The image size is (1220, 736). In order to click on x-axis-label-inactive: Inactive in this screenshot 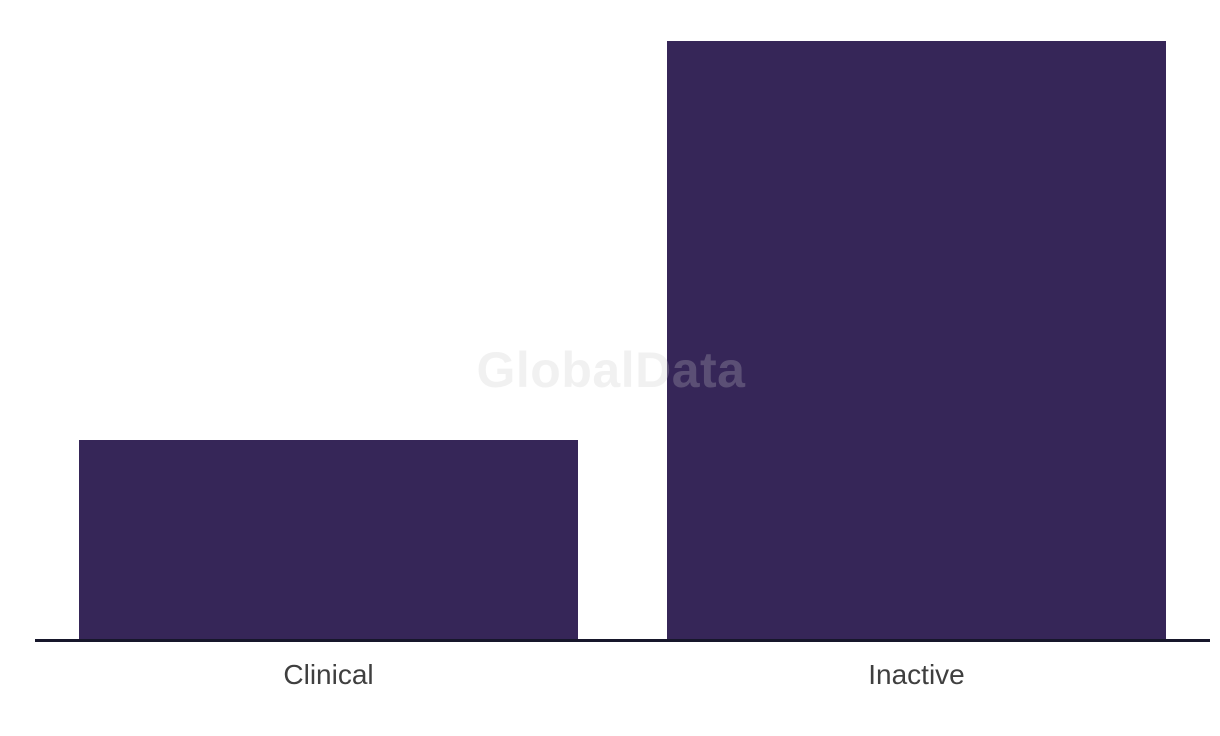, I will do `click(916, 674)`.